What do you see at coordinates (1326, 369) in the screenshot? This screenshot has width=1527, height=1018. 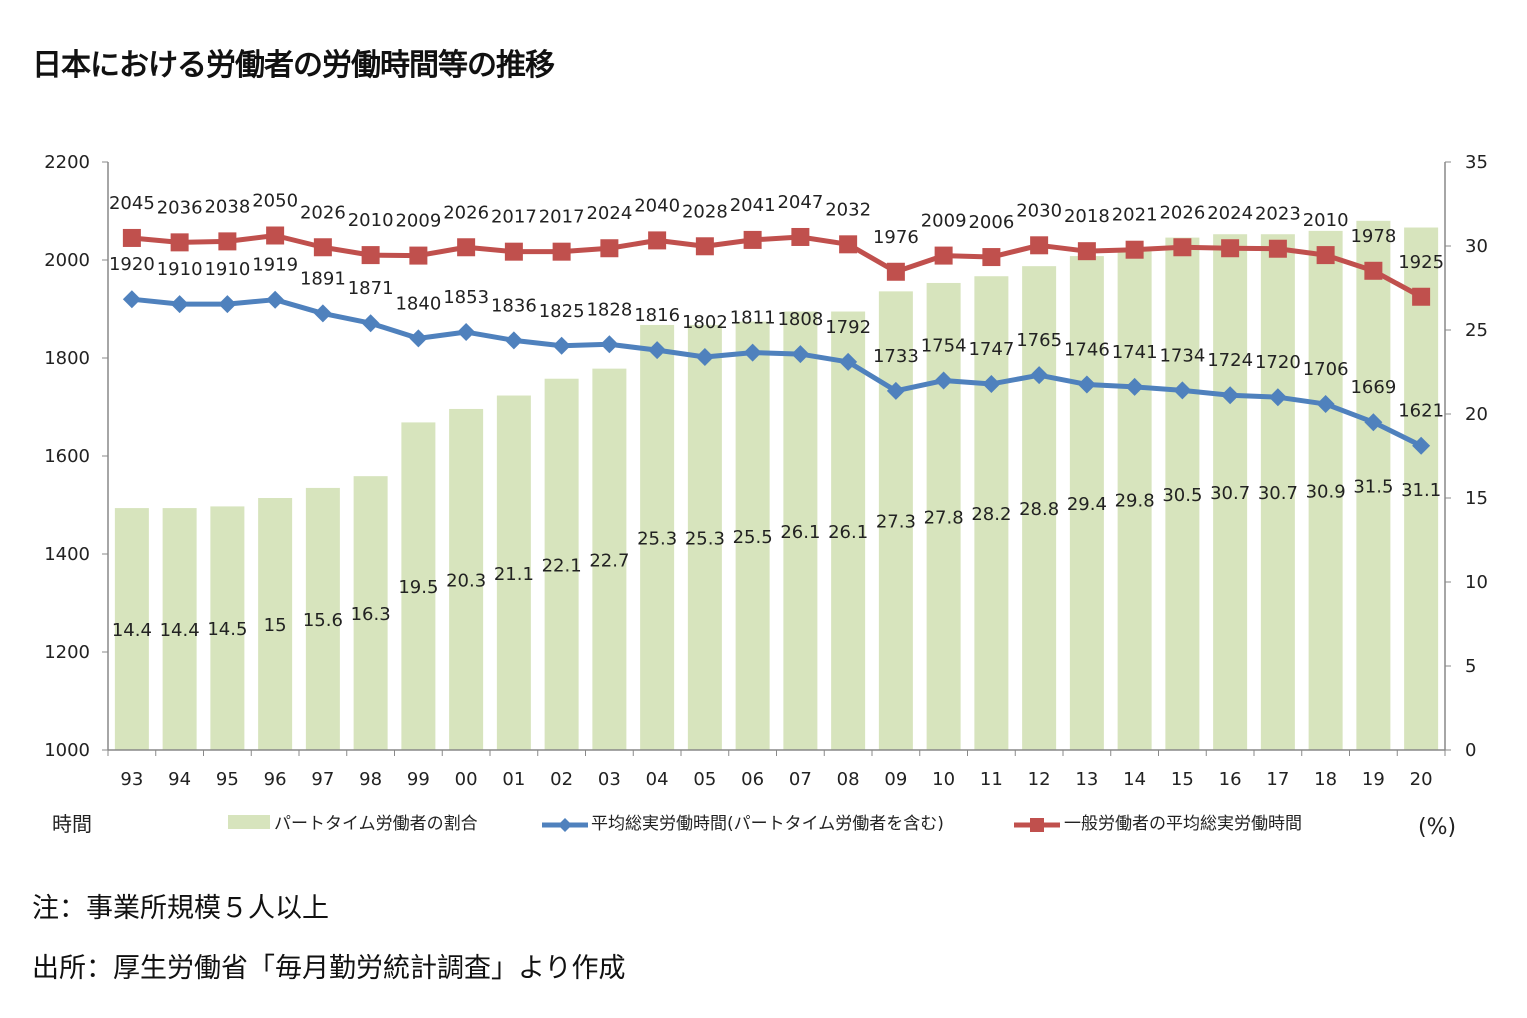 I see `line-data-label: 1706` at bounding box center [1326, 369].